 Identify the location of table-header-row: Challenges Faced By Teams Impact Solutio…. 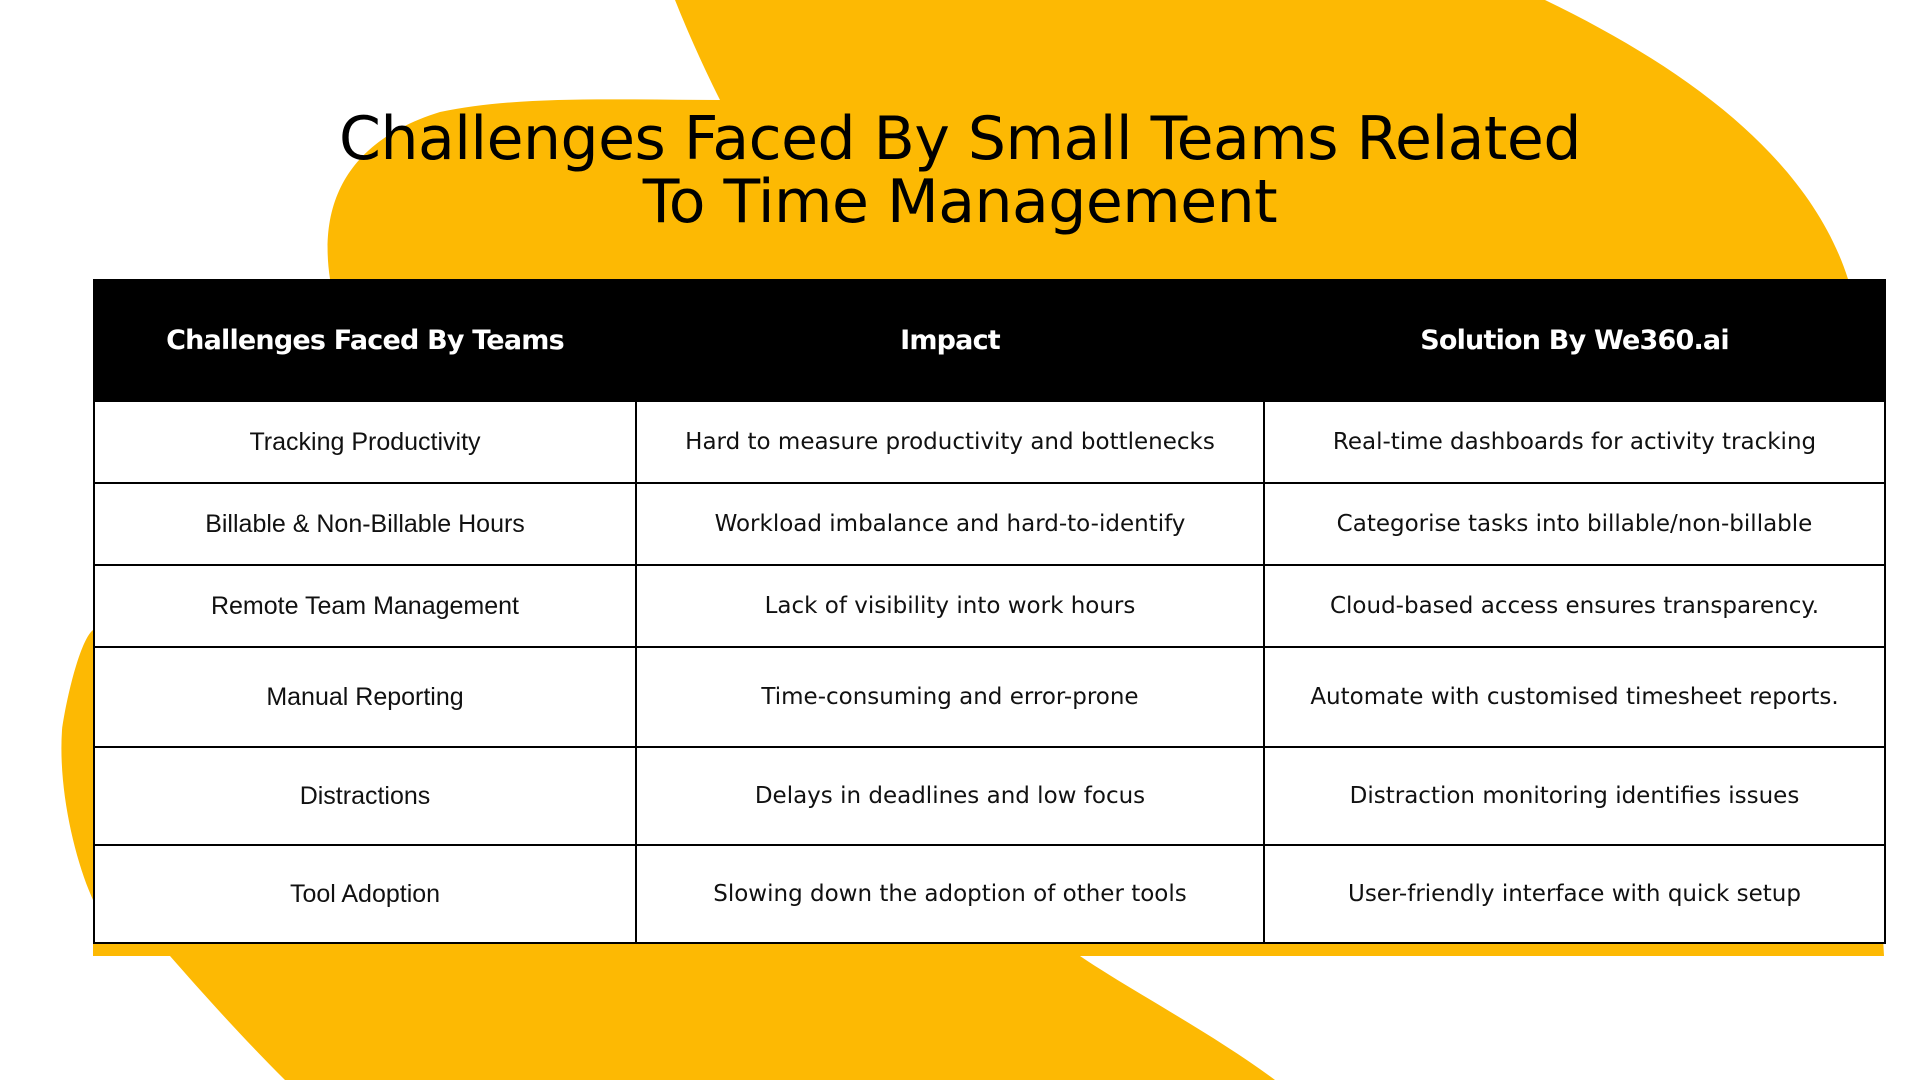
(989, 340).